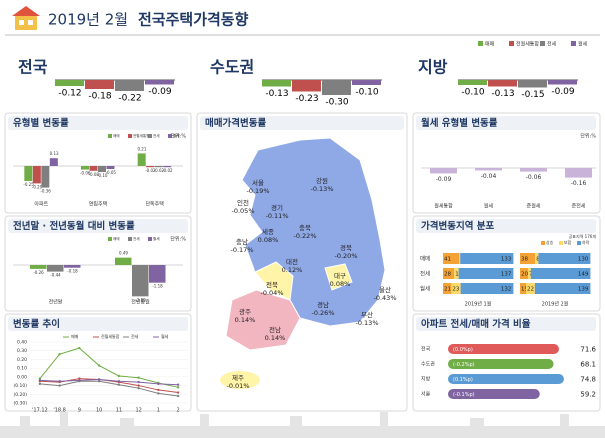 The image size is (605, 438). I want to click on row-label: 매매, so click(425, 259).